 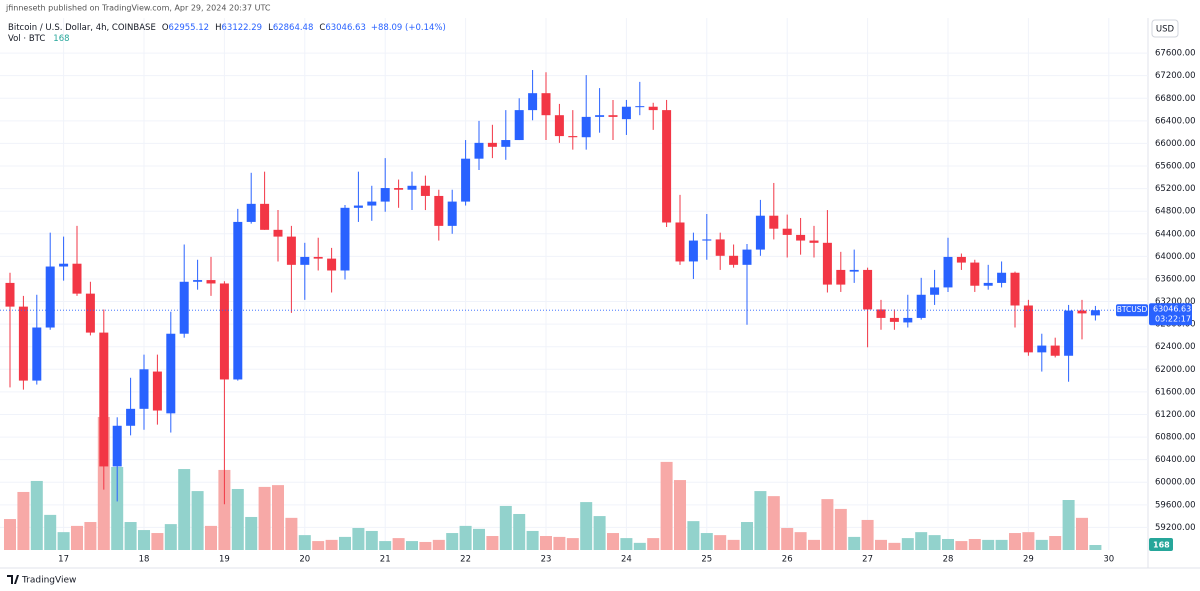 What do you see at coordinates (218, 28) in the screenshot?
I see `legend-key: H` at bounding box center [218, 28].